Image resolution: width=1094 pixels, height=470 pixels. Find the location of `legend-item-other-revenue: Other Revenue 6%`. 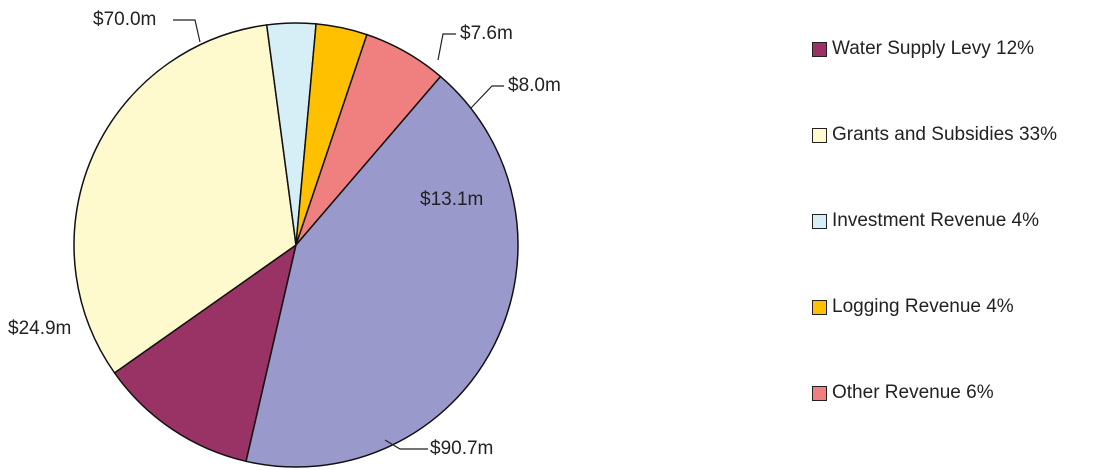

legend-item-other-revenue: Other Revenue 6% is located at coordinates (952, 393).